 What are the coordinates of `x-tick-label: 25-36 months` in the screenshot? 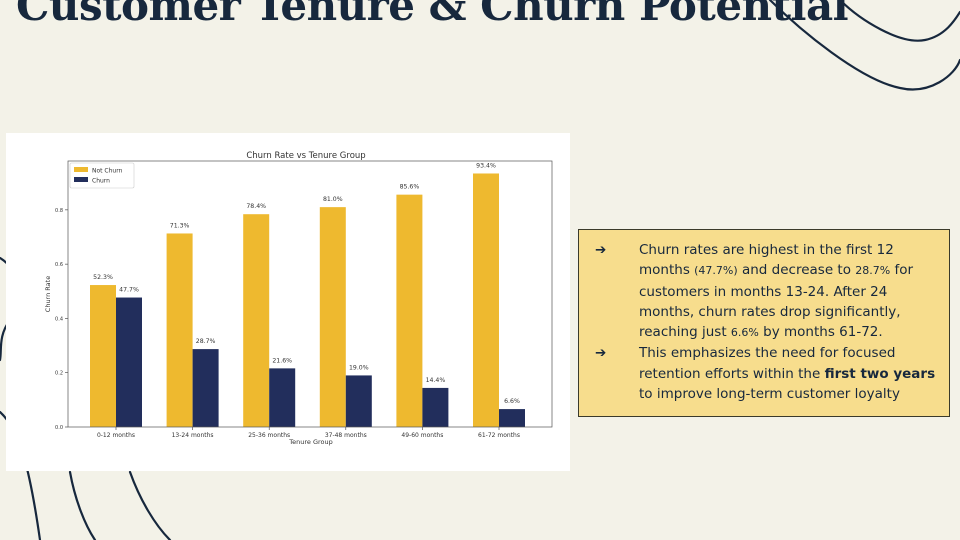 It's located at (269, 435).